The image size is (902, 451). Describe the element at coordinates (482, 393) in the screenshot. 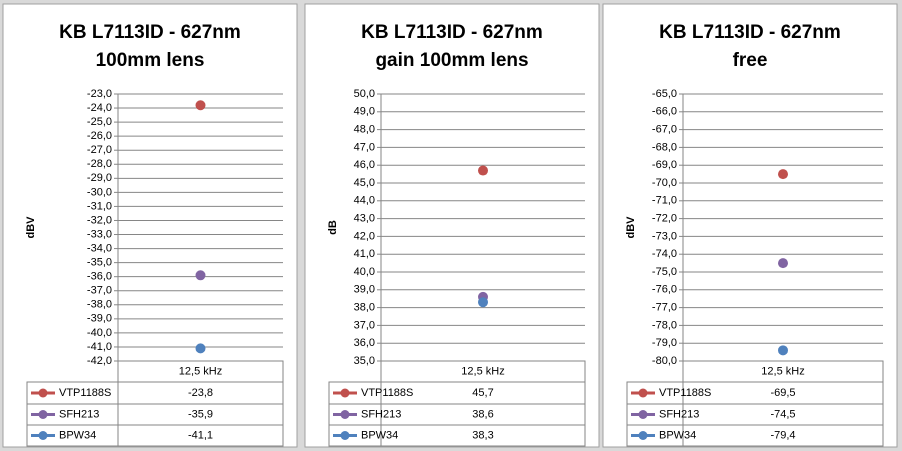

I see `data-label: 45,7` at that location.